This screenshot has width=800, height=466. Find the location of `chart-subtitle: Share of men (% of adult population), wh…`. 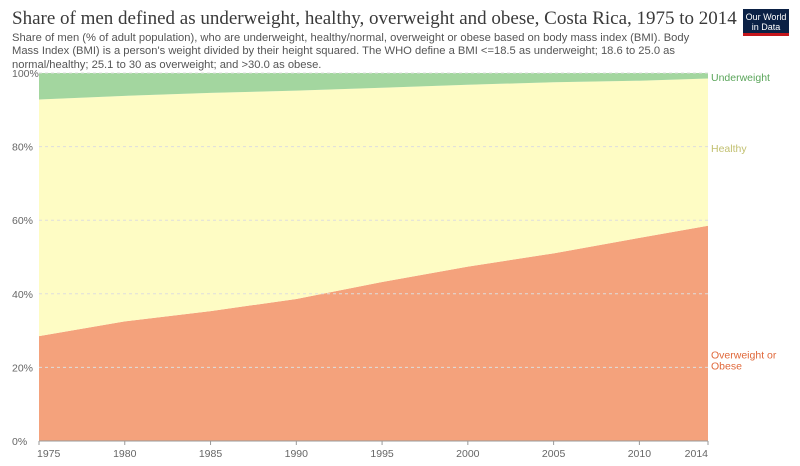

chart-subtitle: Share of men (% of adult population), wh… is located at coordinates (351, 51).